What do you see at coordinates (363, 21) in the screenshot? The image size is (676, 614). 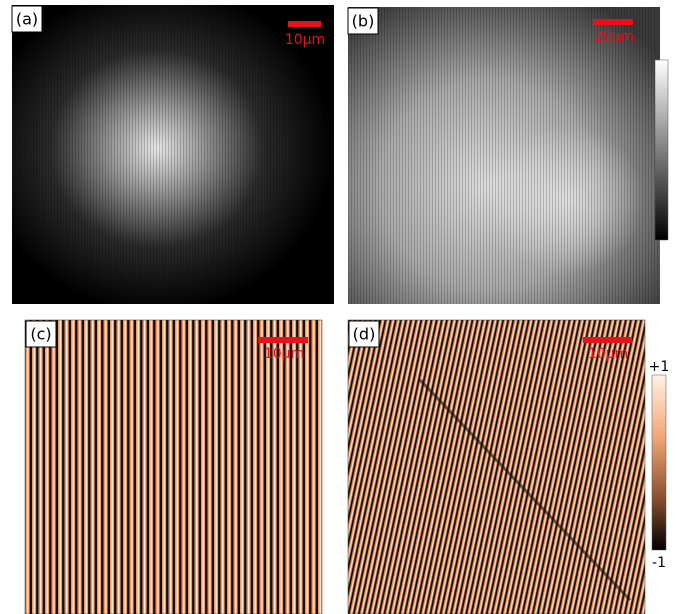 I see `panel-label: (b)` at bounding box center [363, 21].